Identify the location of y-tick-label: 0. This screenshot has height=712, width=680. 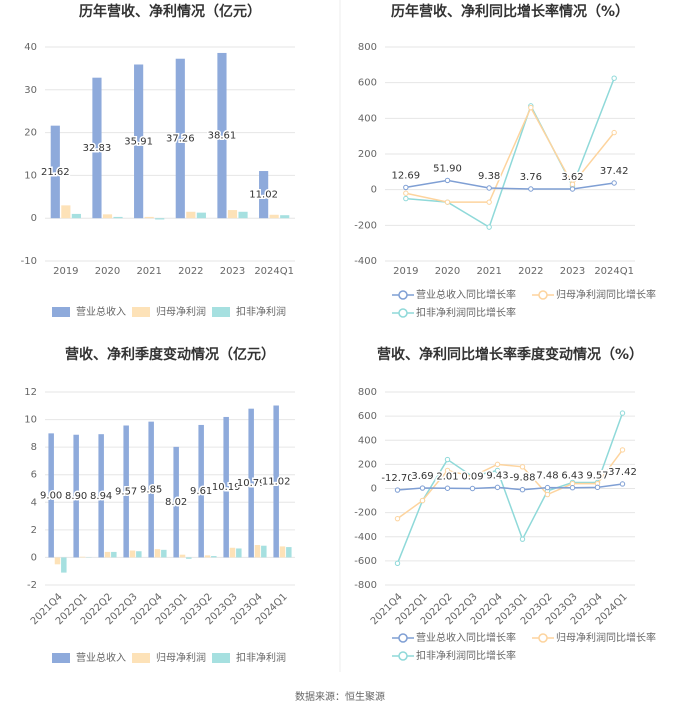
(34, 218).